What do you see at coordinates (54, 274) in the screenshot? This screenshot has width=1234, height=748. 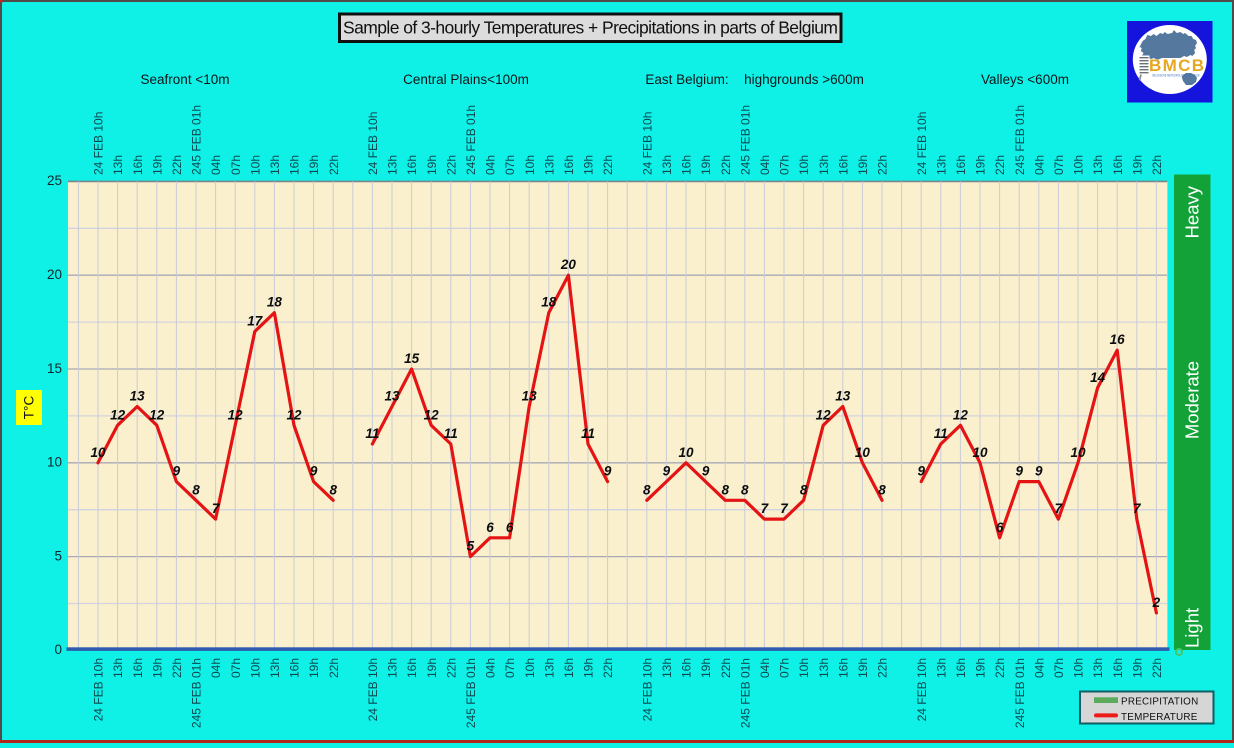 I see `svg-text: 20` at bounding box center [54, 274].